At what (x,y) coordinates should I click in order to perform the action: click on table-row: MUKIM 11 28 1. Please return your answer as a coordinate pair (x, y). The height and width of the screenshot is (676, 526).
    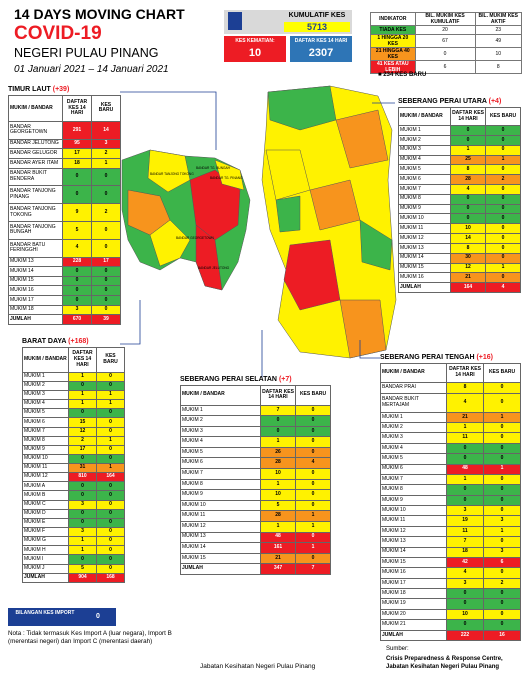
    Looking at the image, I should click on (255, 516).